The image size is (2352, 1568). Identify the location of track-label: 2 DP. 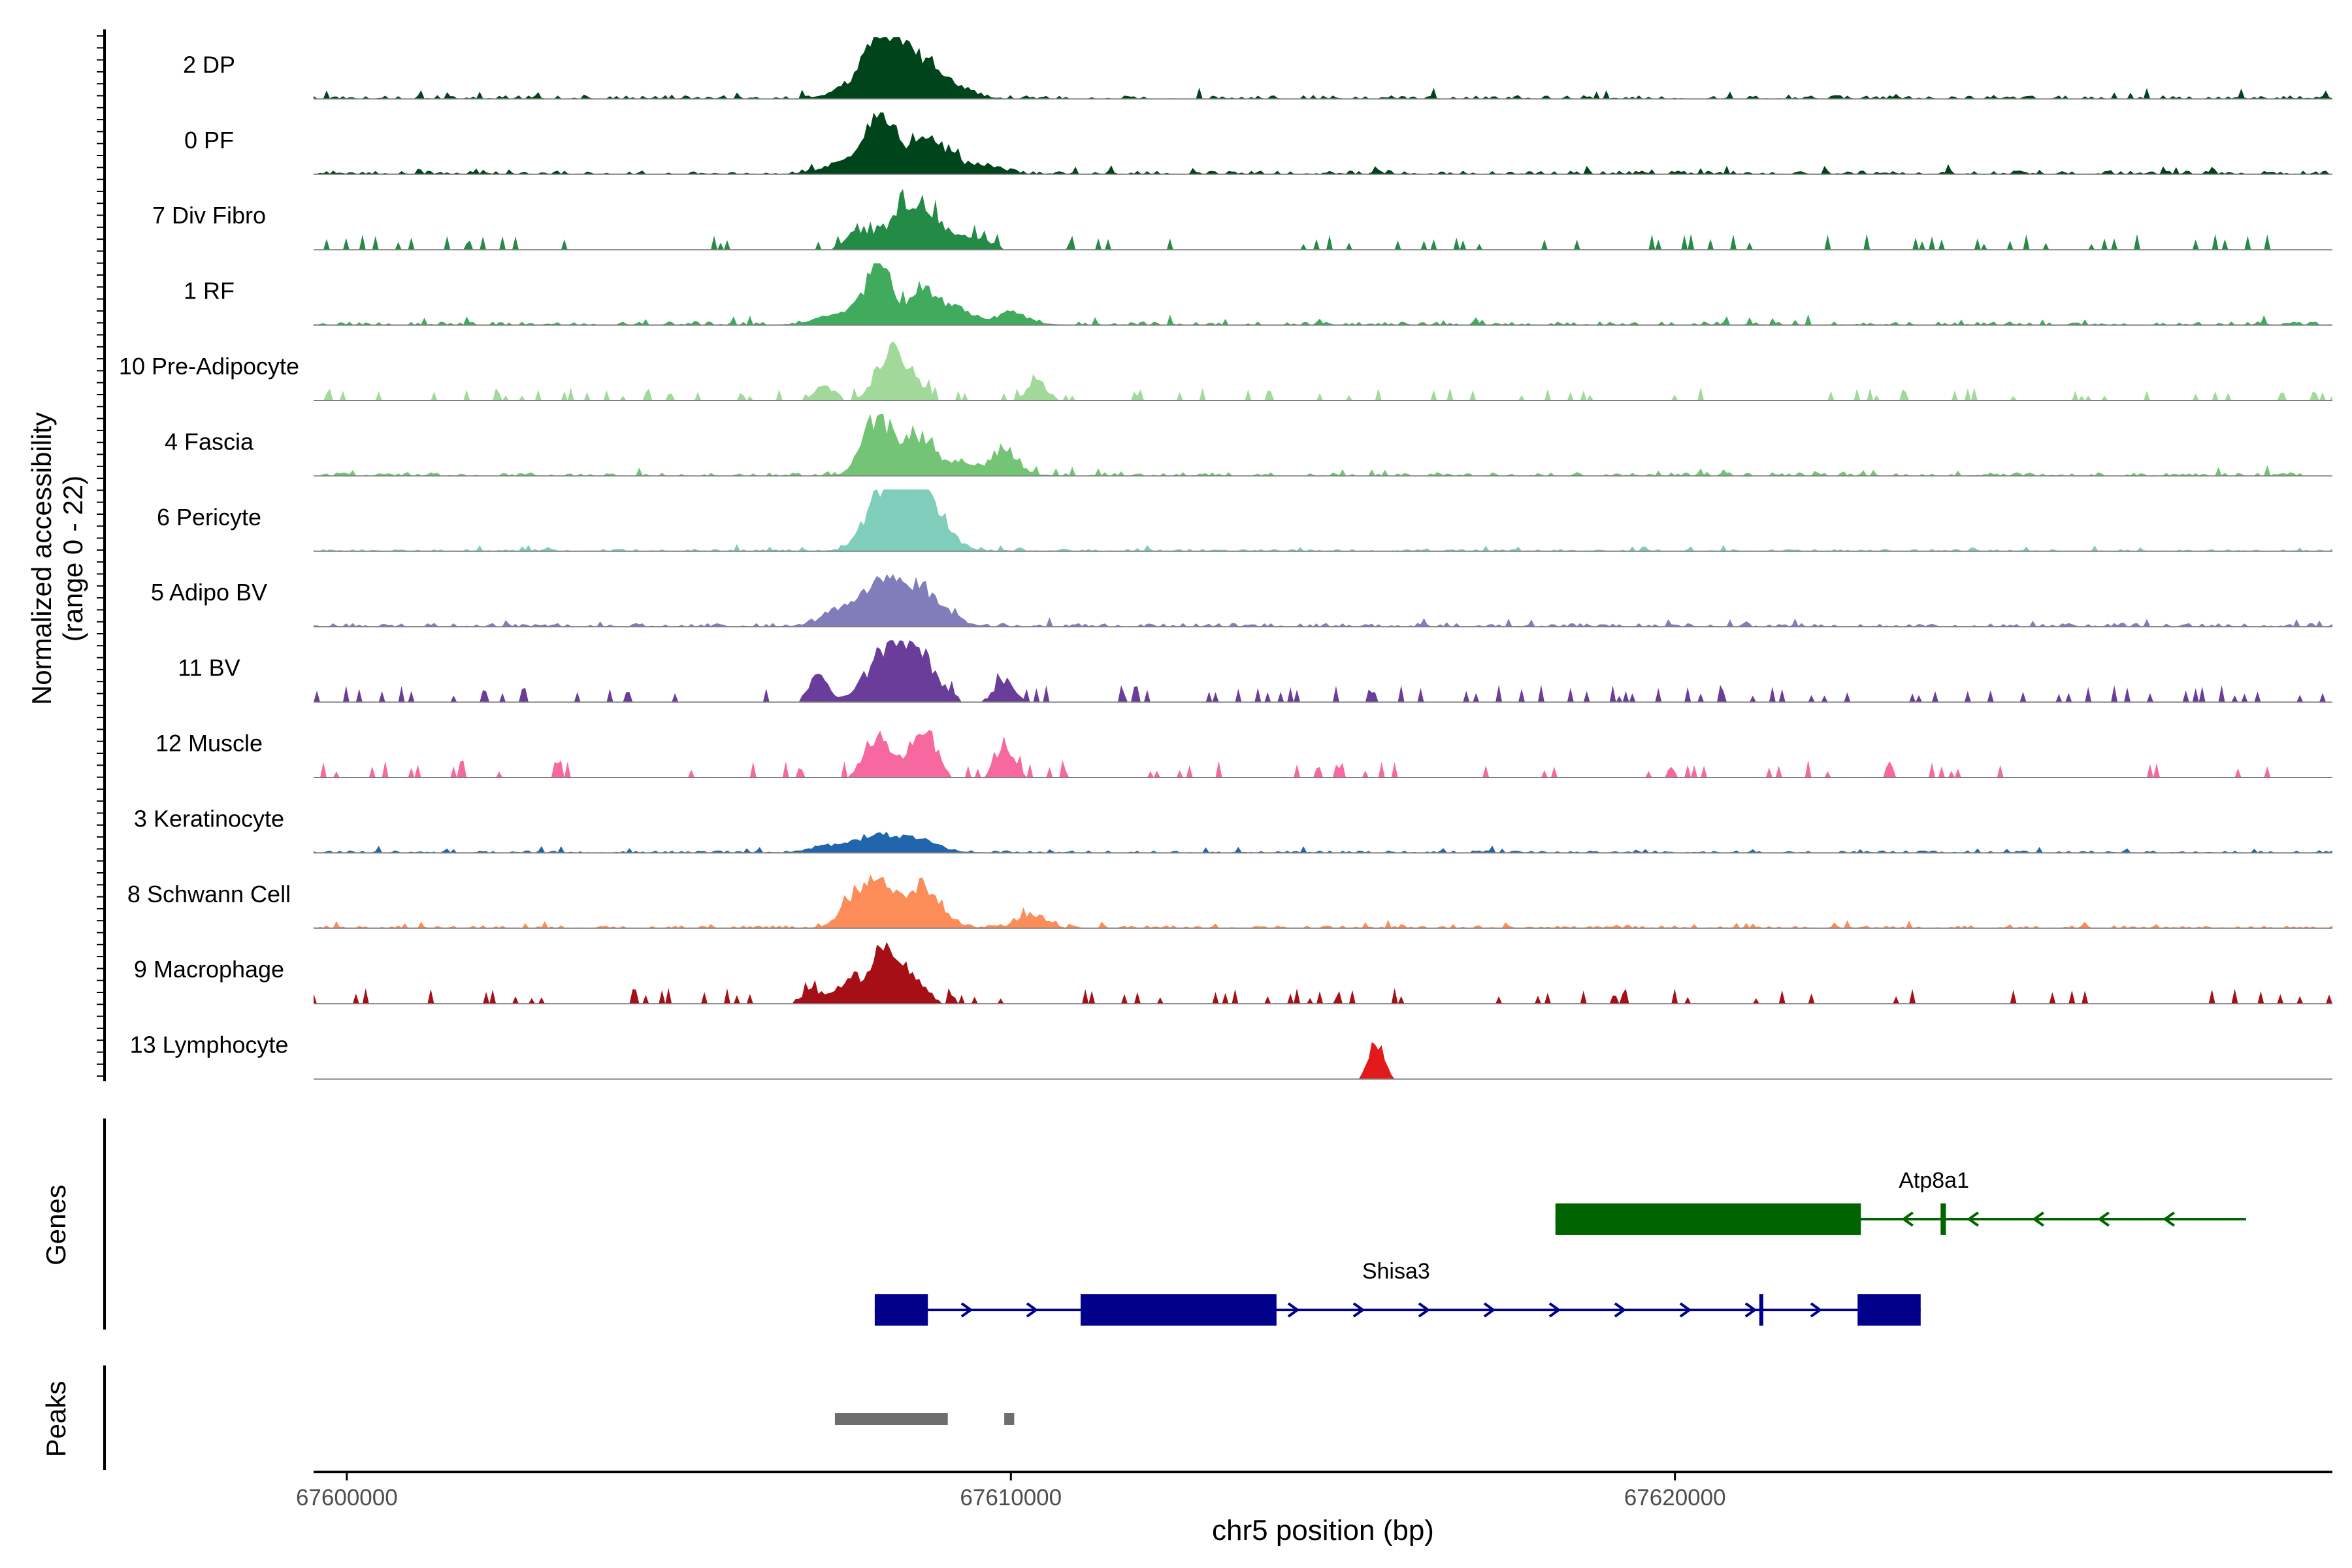
(209, 64).